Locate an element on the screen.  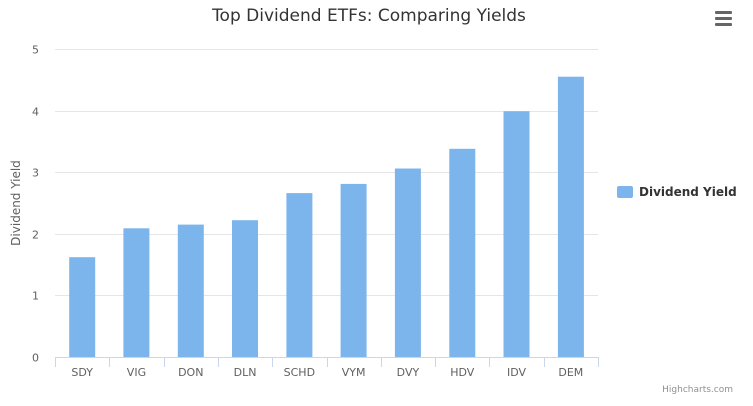
menu-button is located at coordinates (723, 17).